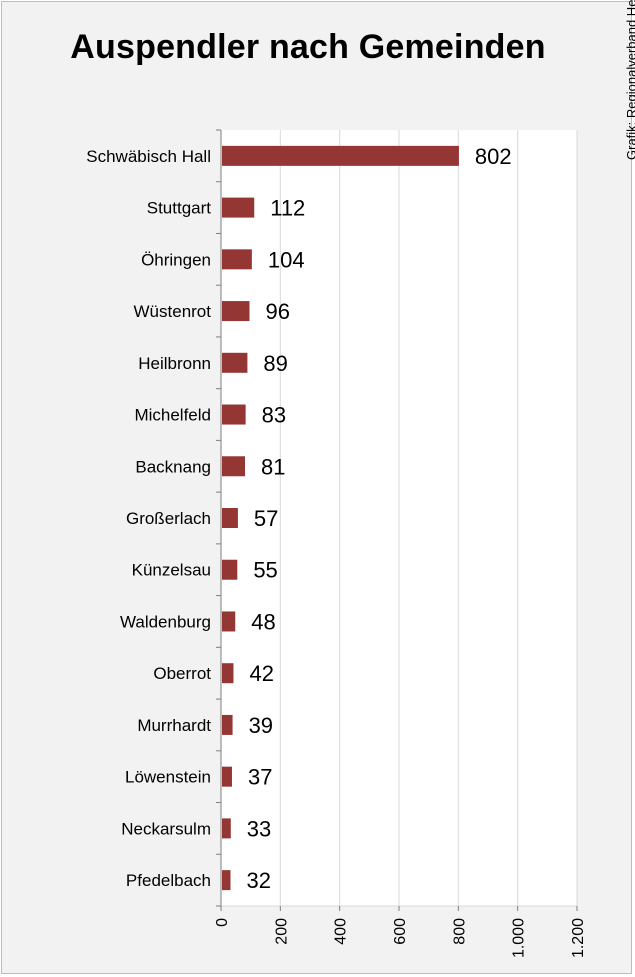 This screenshot has height=977, width=635. Describe the element at coordinates (176, 259) in the screenshot. I see `category-label: Öhringen` at that location.